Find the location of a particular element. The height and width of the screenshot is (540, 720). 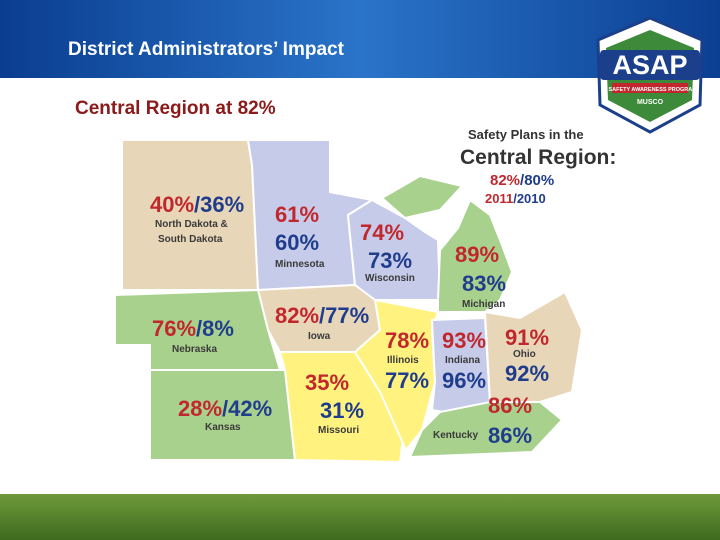

figure-2010: 73% is located at coordinates (390, 260).